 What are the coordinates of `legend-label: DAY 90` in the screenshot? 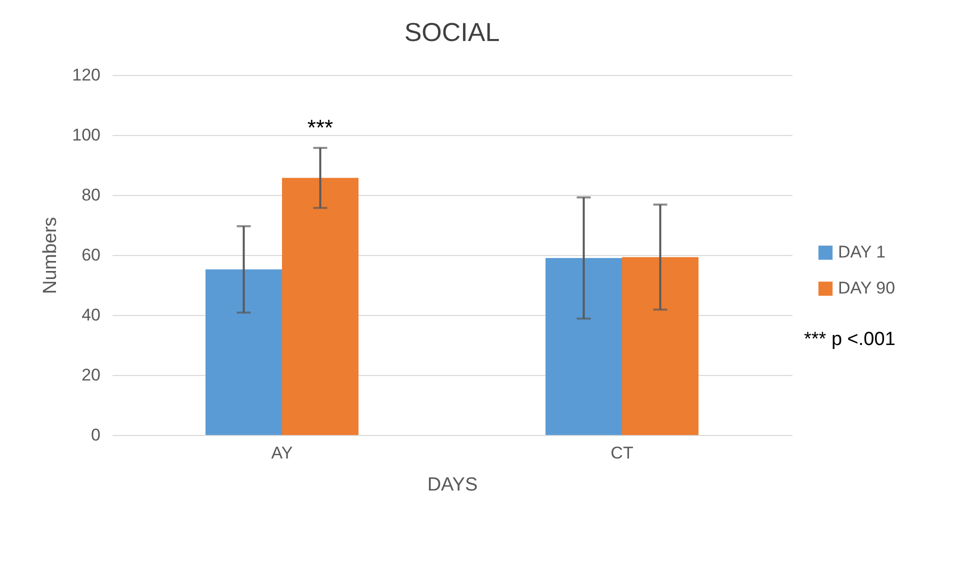 It's located at (867, 288).